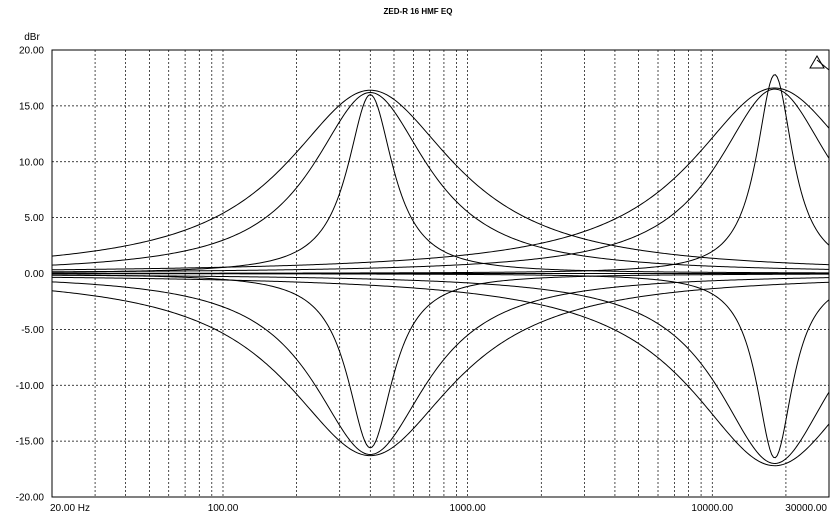 The height and width of the screenshot is (529, 835). I want to click on cursor-icon, so click(819, 63).